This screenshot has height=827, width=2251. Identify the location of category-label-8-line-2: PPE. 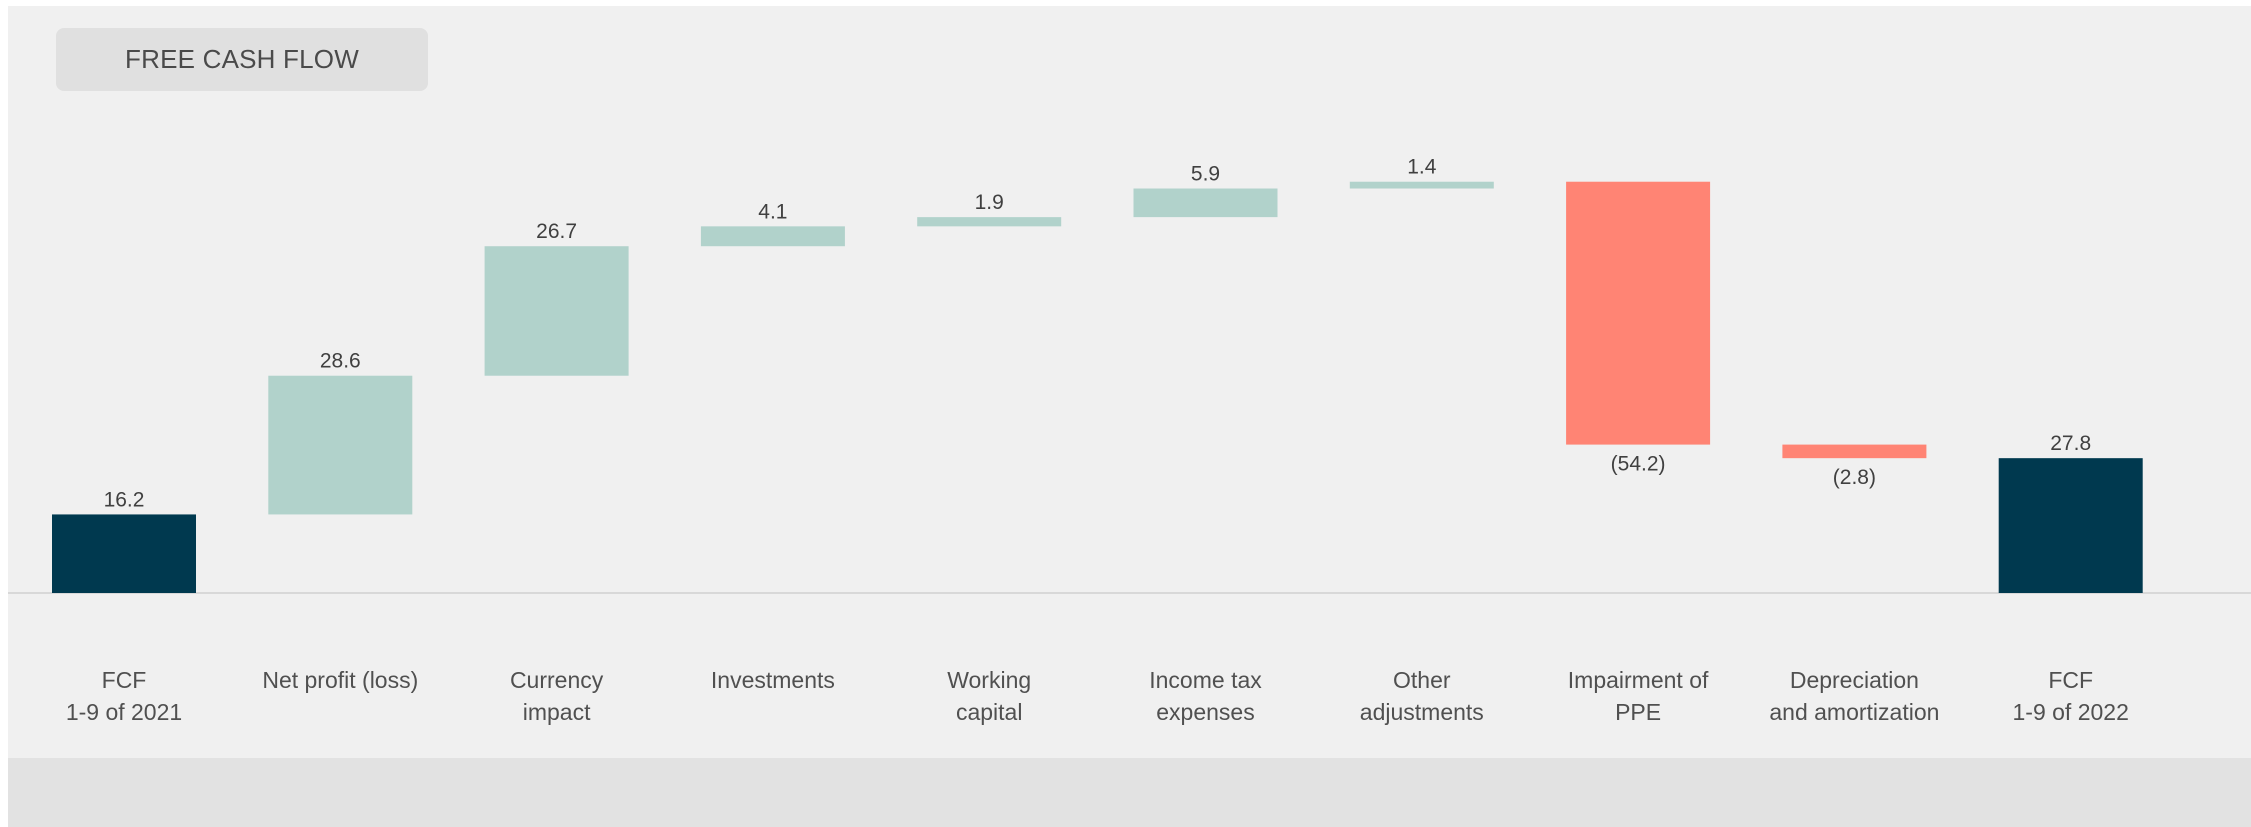
(1638, 712).